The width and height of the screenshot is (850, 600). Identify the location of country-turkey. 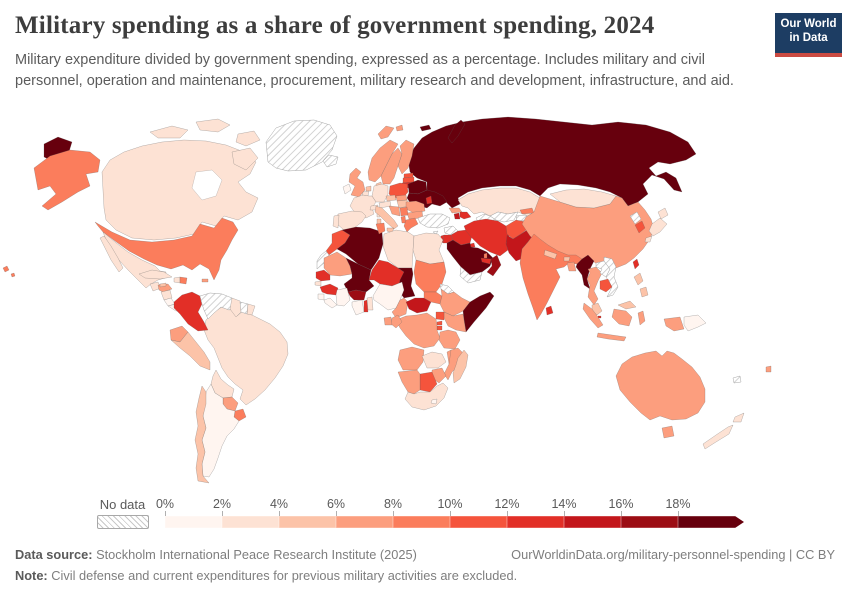
(434, 221).